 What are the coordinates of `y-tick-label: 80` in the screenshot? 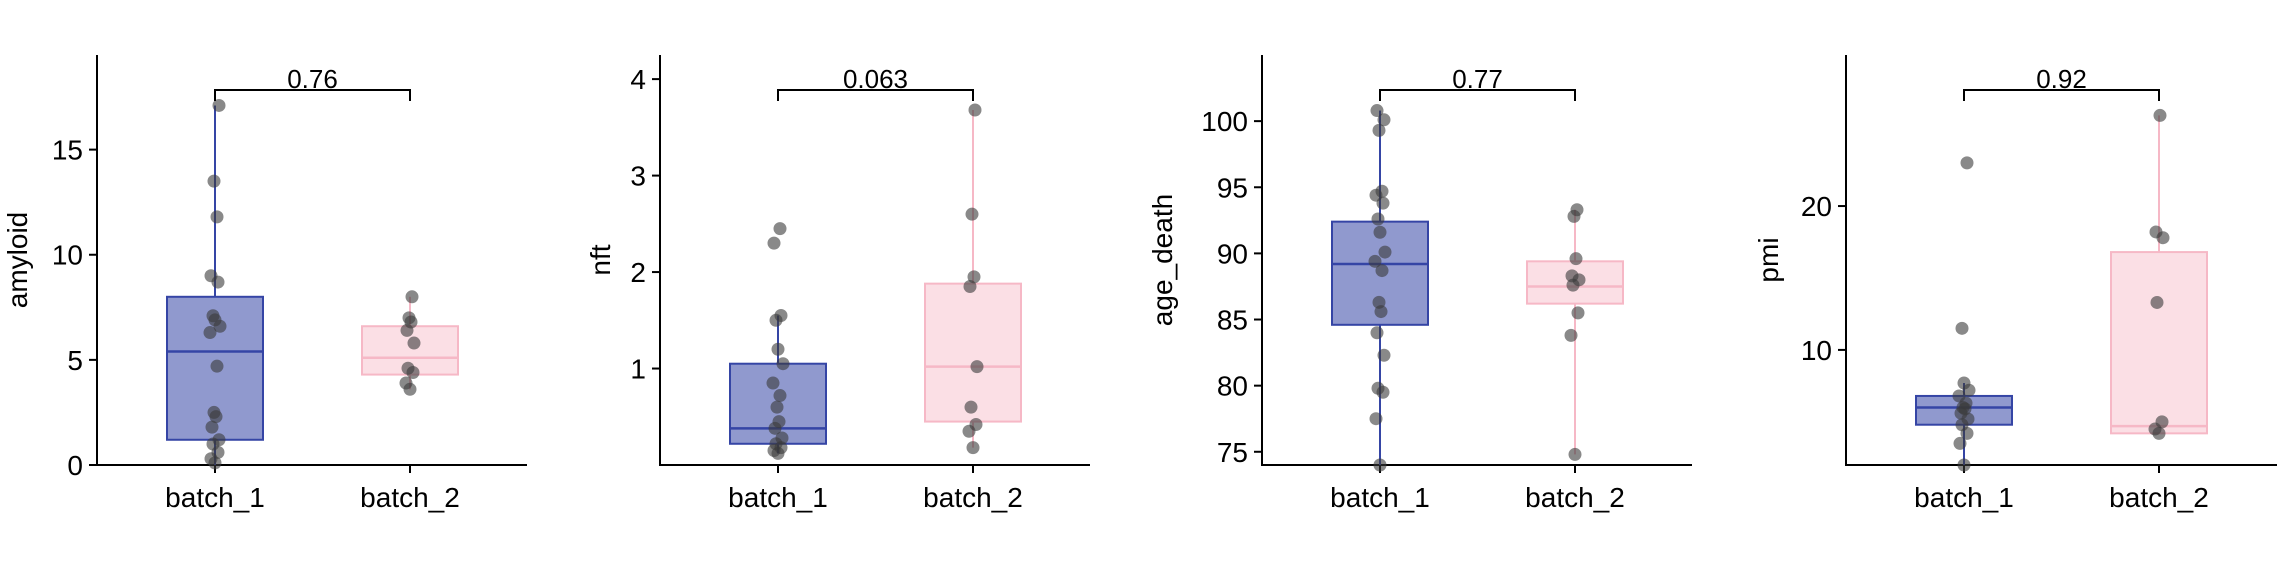 It's located at (1232, 386).